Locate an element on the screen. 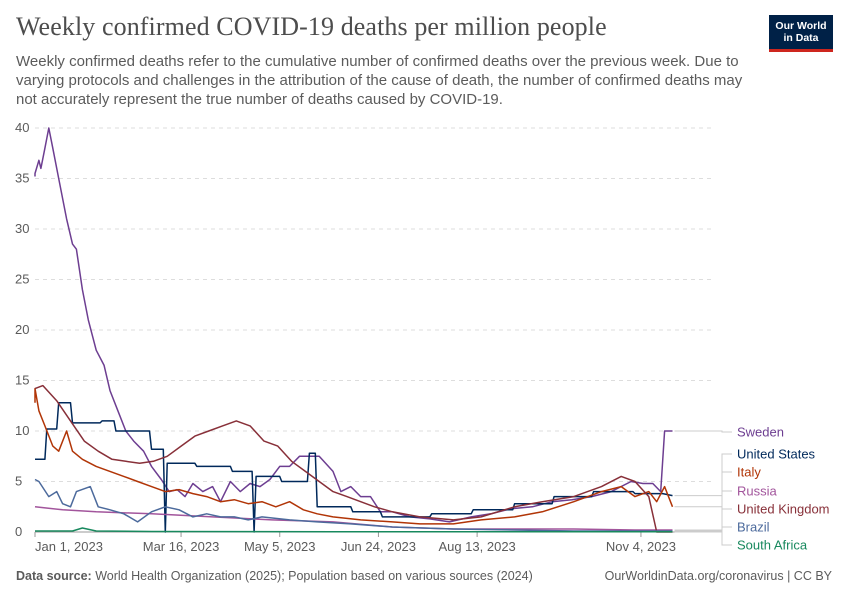 The image size is (850, 600). y-tick-label: 25 is located at coordinates (22, 279).